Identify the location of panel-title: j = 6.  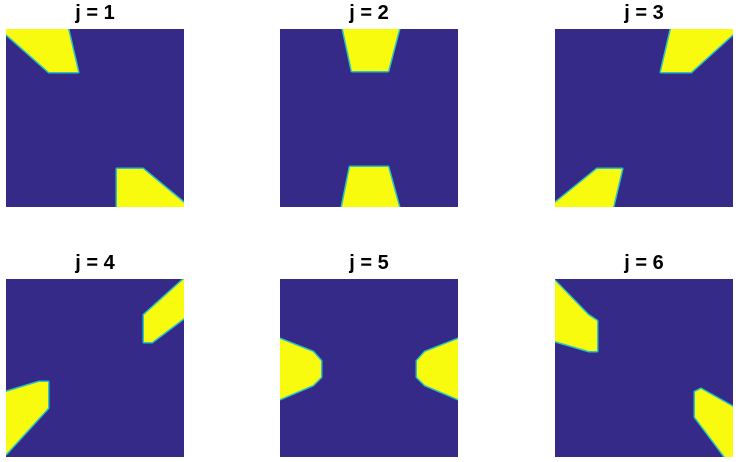
(644, 263).